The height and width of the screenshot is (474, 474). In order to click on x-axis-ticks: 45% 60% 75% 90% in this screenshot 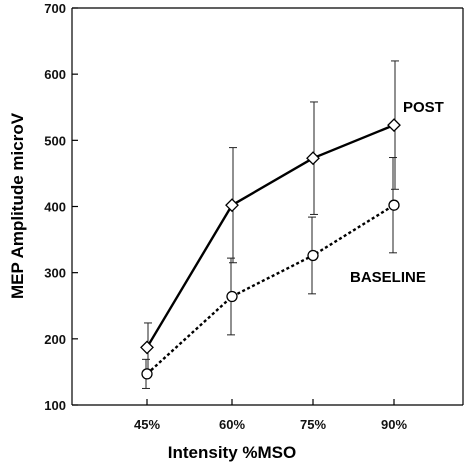, I will do `click(270, 415)`.